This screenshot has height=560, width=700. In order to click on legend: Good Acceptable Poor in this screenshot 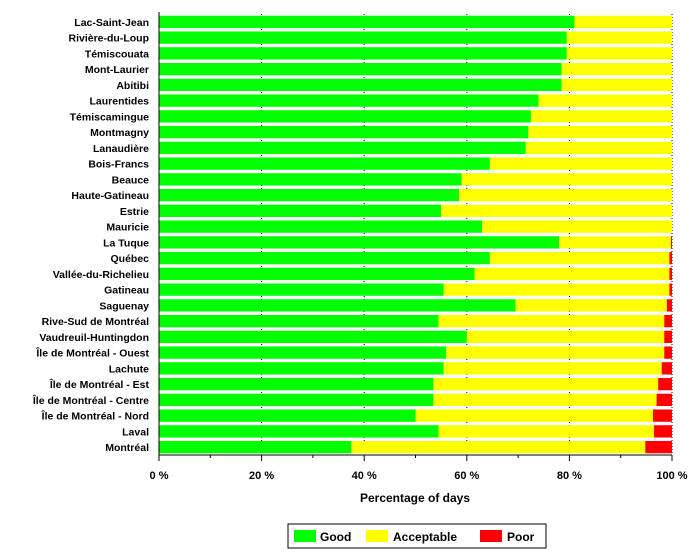, I will do `click(417, 536)`.